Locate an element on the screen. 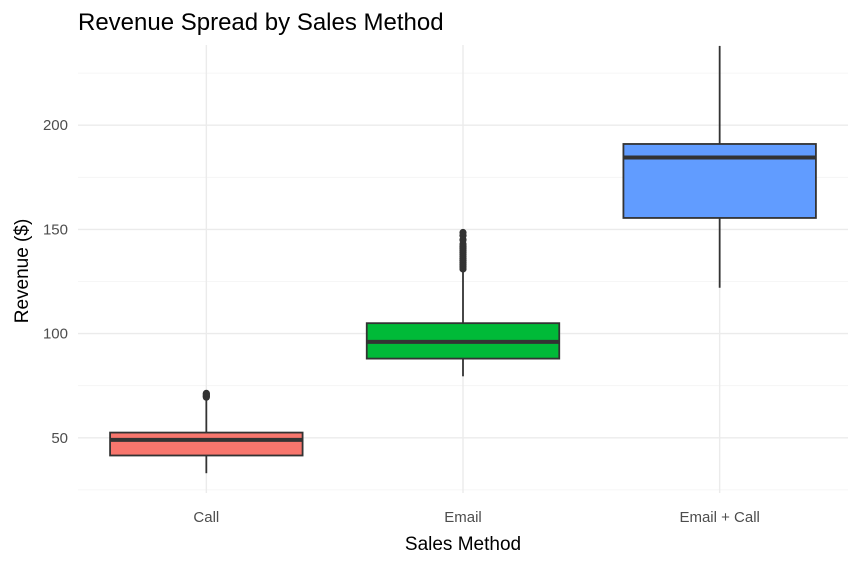 The width and height of the screenshot is (861, 564). box-email-call is located at coordinates (719, 167).